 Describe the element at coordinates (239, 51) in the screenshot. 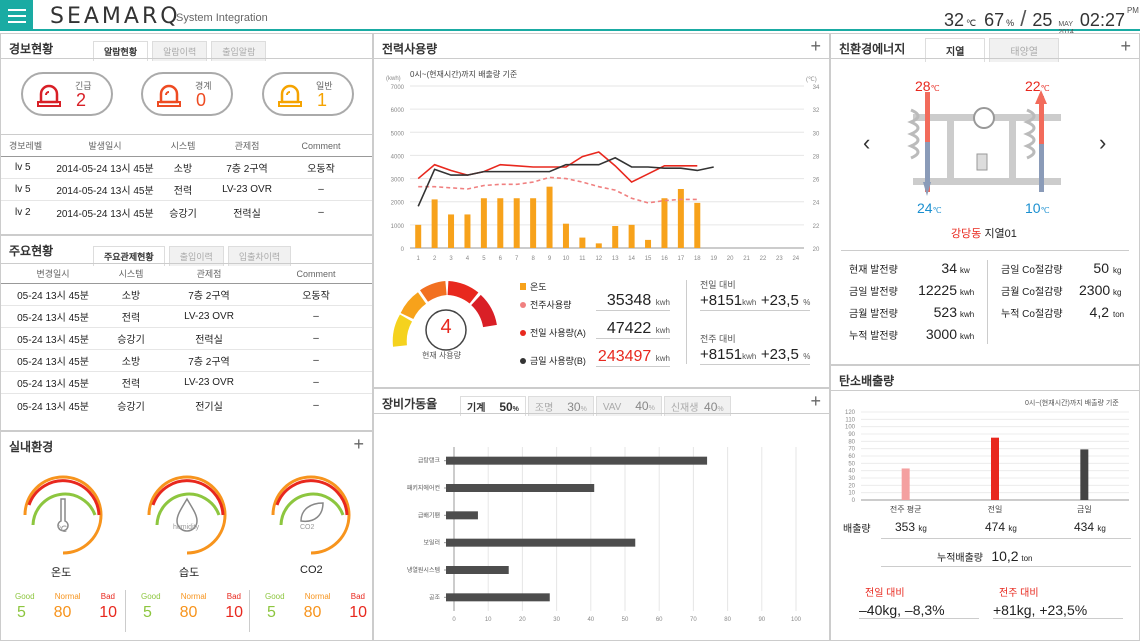

I see `tab-access-alarm: 출입알람` at that location.